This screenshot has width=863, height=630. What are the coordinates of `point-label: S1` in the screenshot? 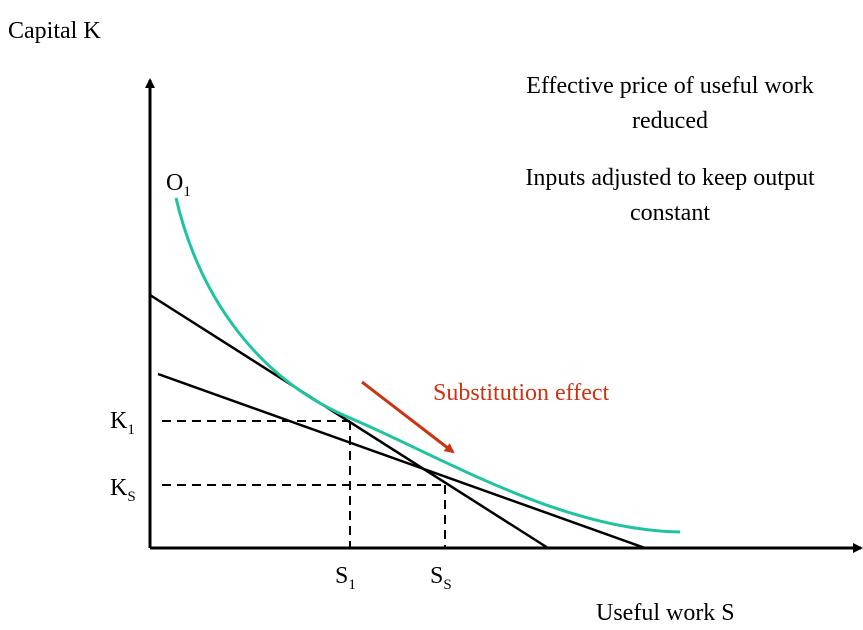 It's located at (345, 578).